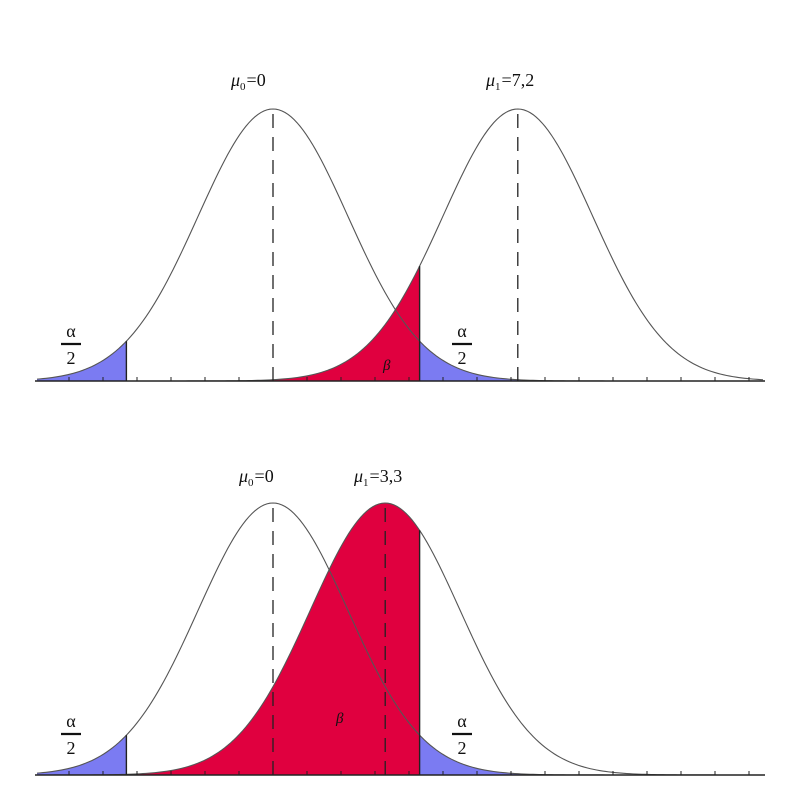 The width and height of the screenshot is (786, 790). What do you see at coordinates (377, 477) in the screenshot?
I see `mu1-label: μ1=3,3` at bounding box center [377, 477].